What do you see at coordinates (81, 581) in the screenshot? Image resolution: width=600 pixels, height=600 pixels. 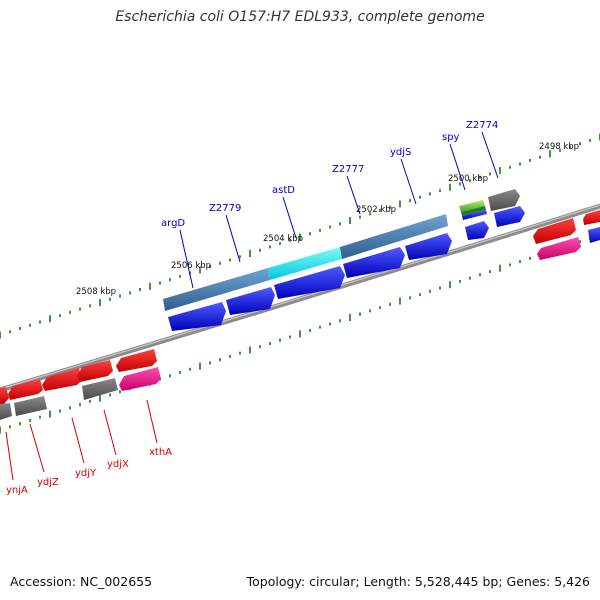 I see `accession-text: Accession: NC_002655` at bounding box center [81, 581].